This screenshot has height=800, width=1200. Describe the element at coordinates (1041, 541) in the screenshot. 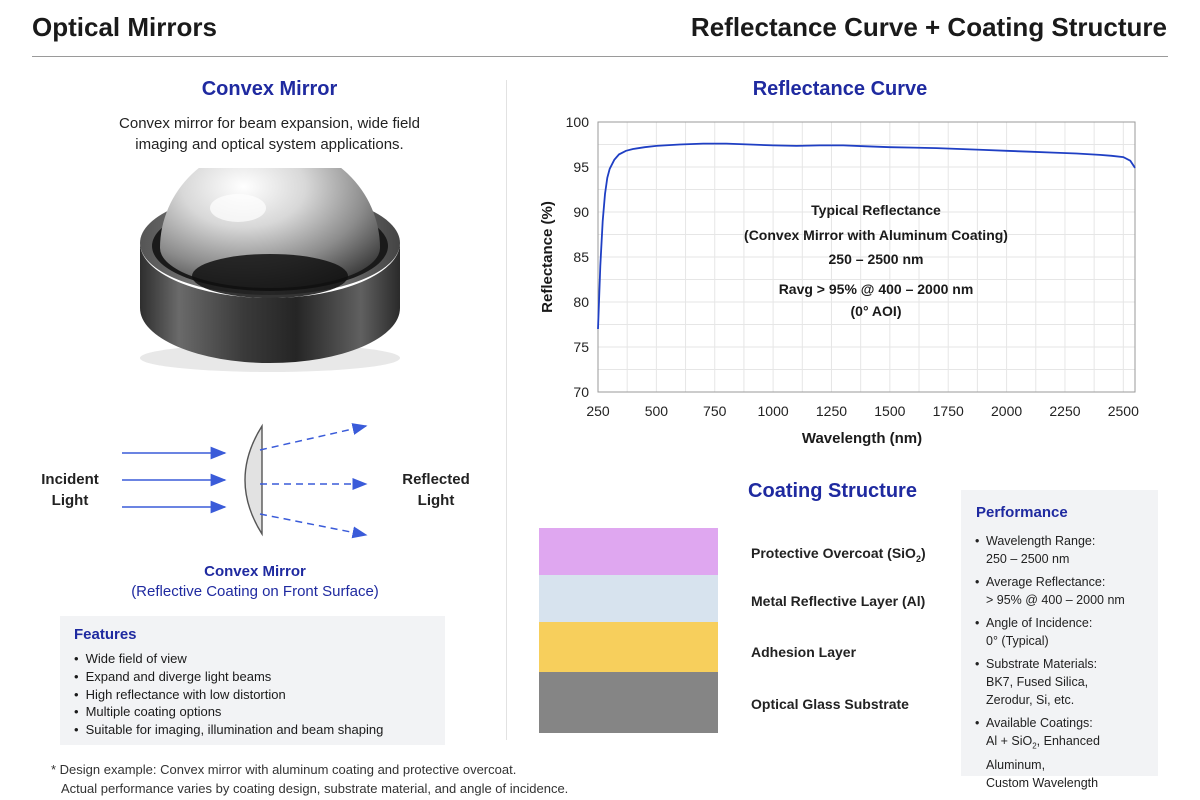

I see `performance-name: Wavelength Range:` at that location.